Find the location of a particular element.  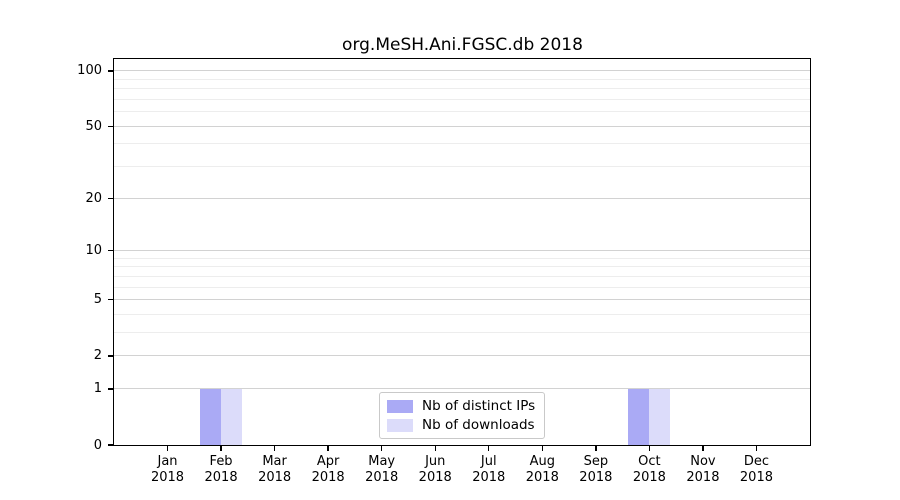

x-tick-label: Jul 2018 is located at coordinates (489, 469).